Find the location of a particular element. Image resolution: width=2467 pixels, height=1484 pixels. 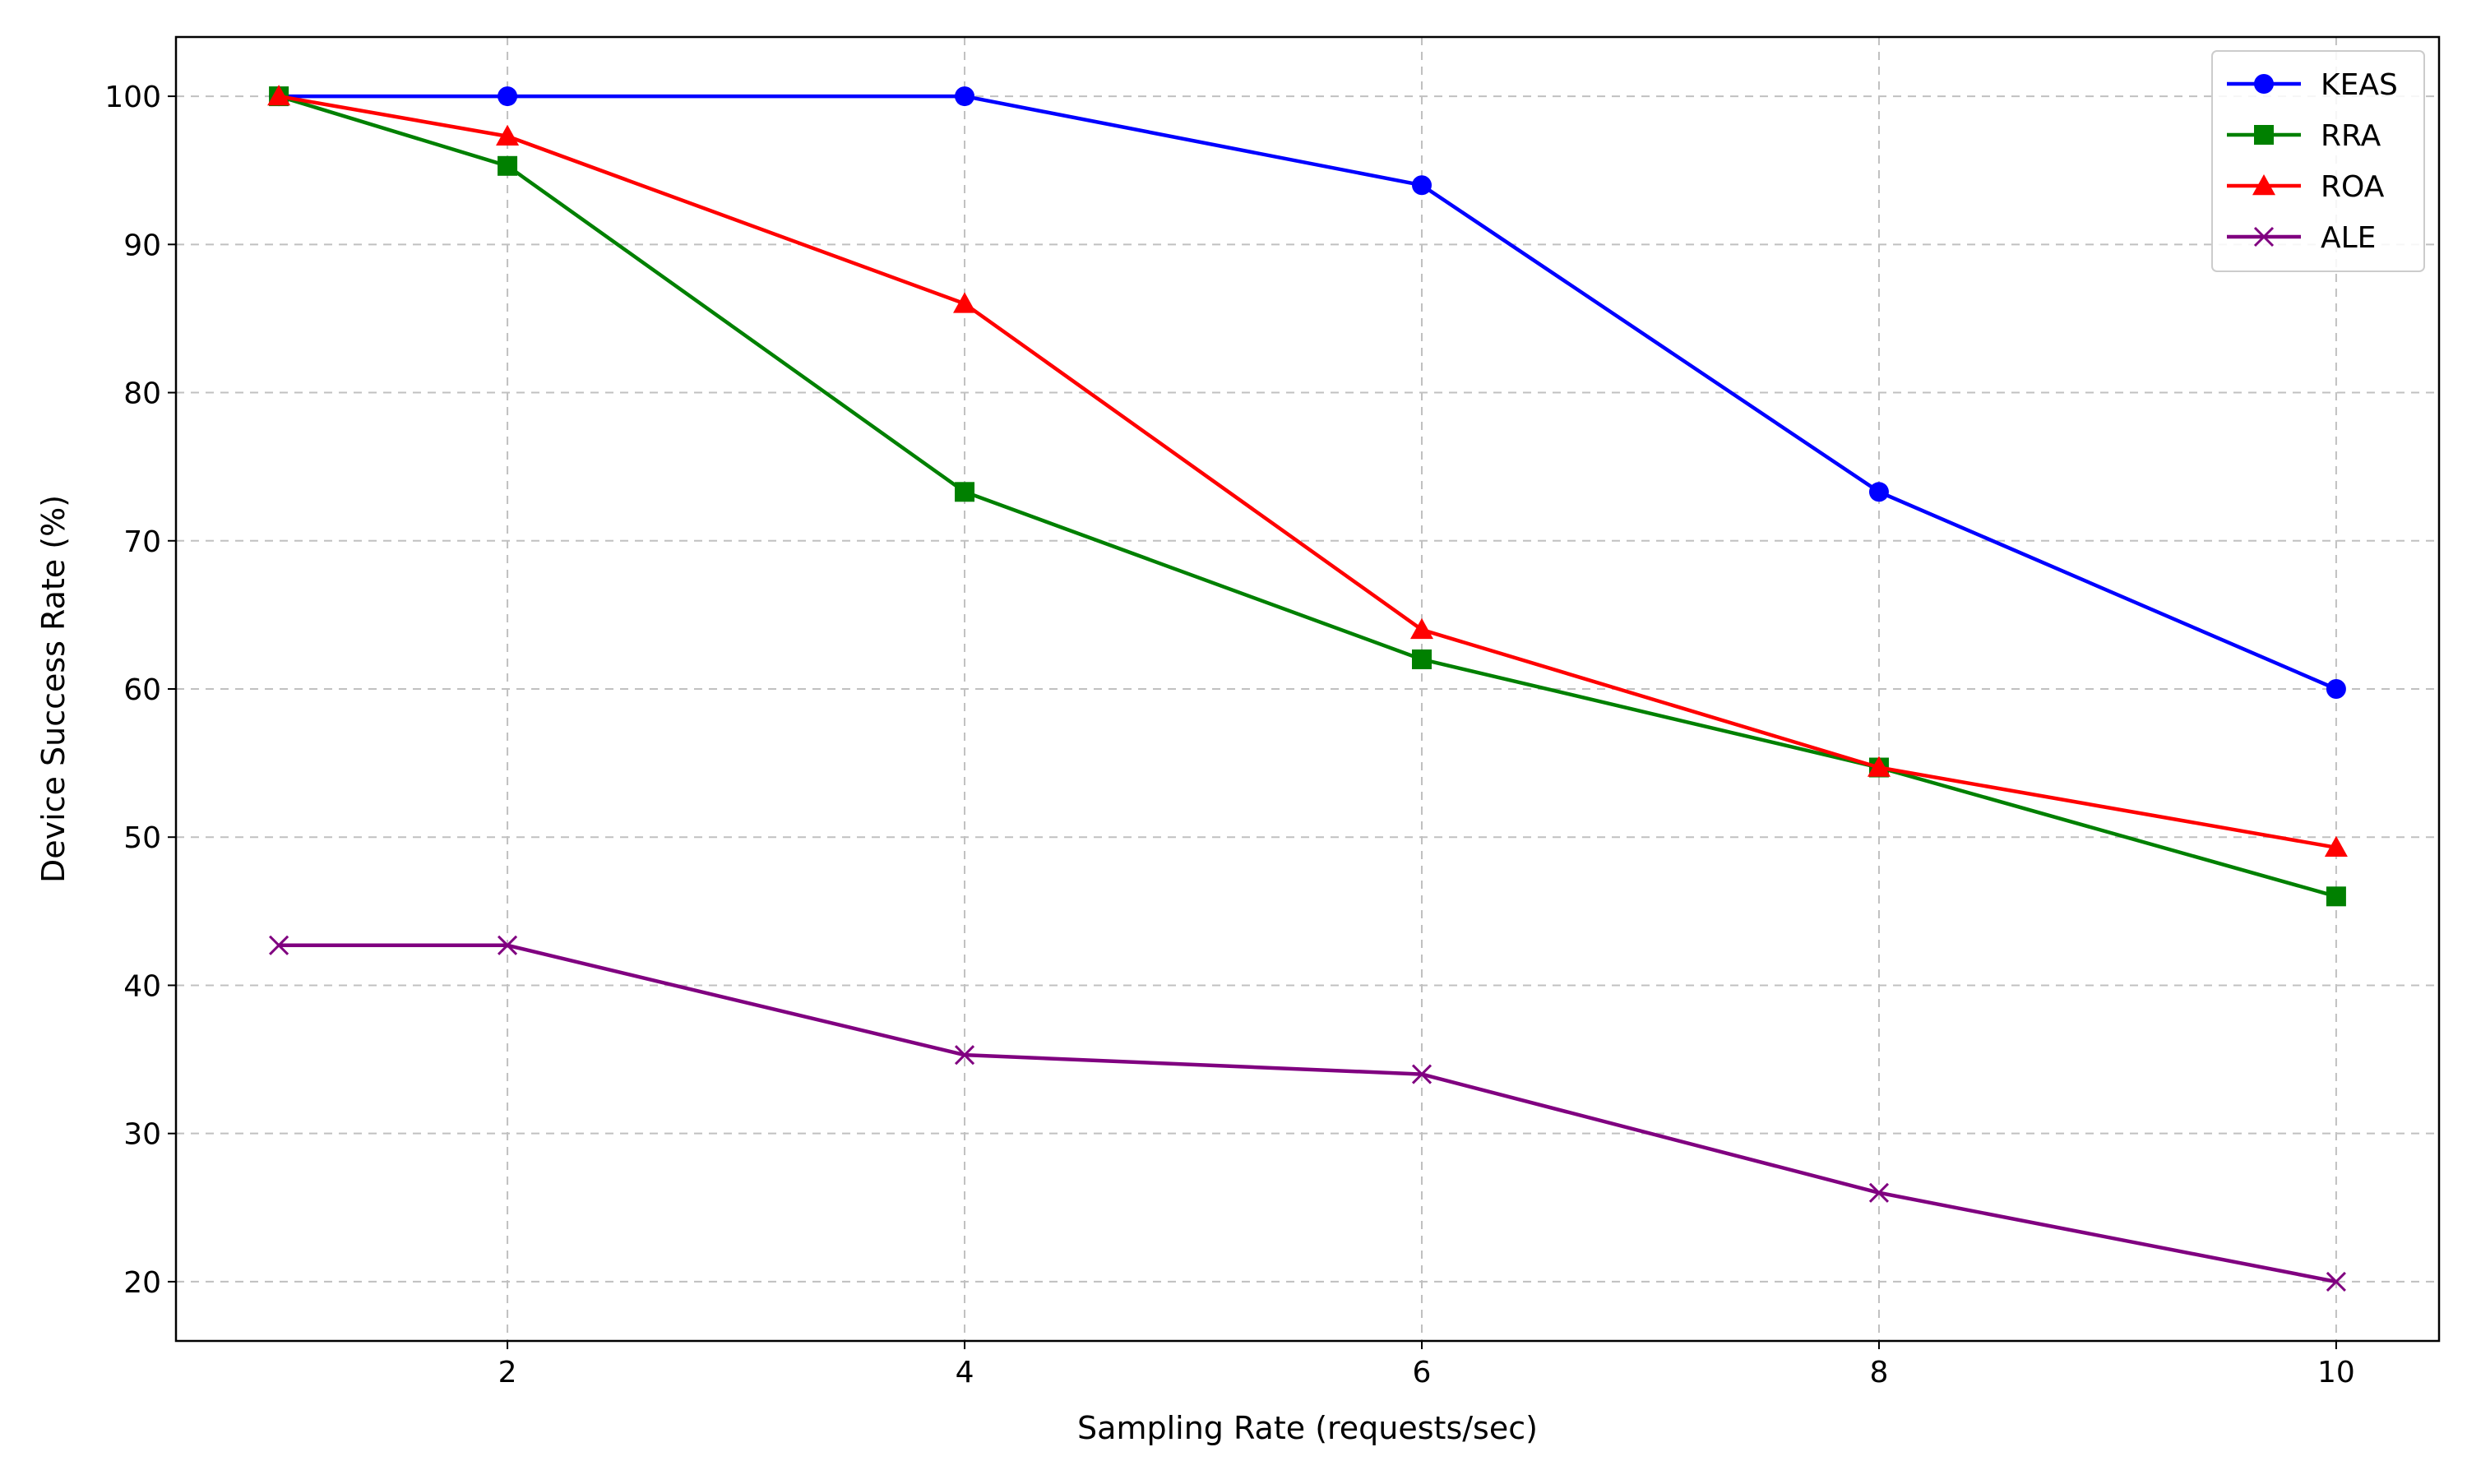

y-tick-label: 70 is located at coordinates (142, 542).